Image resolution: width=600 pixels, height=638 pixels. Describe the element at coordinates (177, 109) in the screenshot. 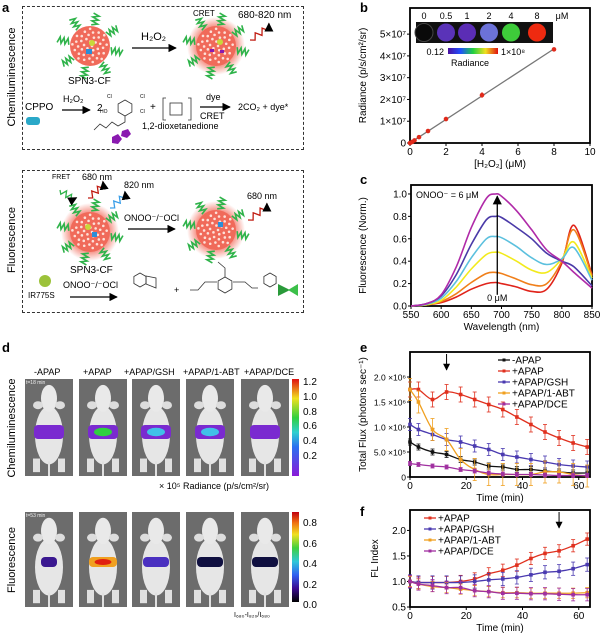

I see `bracket` at that location.